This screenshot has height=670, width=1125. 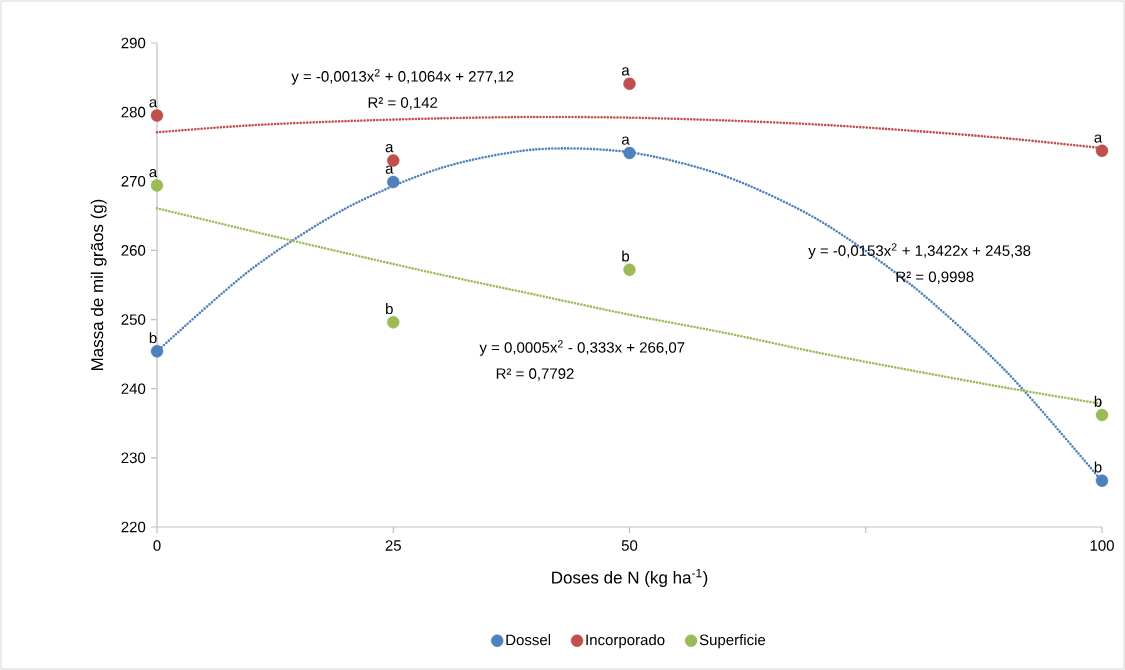 What do you see at coordinates (732, 641) in the screenshot?
I see `legend-label: Superficie` at bounding box center [732, 641].